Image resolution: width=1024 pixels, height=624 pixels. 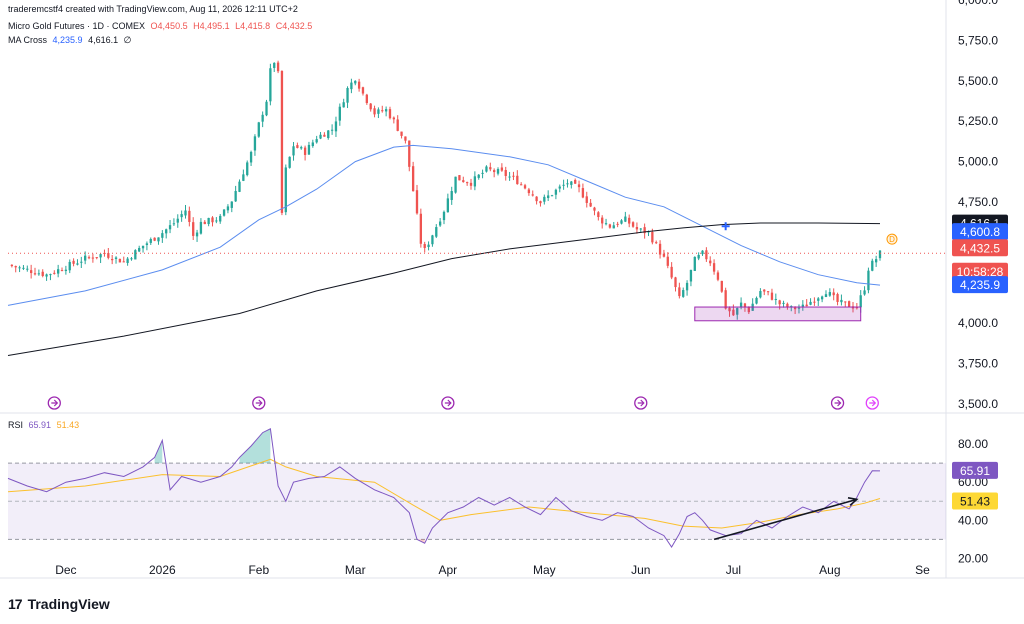 I want to click on rsi-name: RSI, so click(x=16, y=425).